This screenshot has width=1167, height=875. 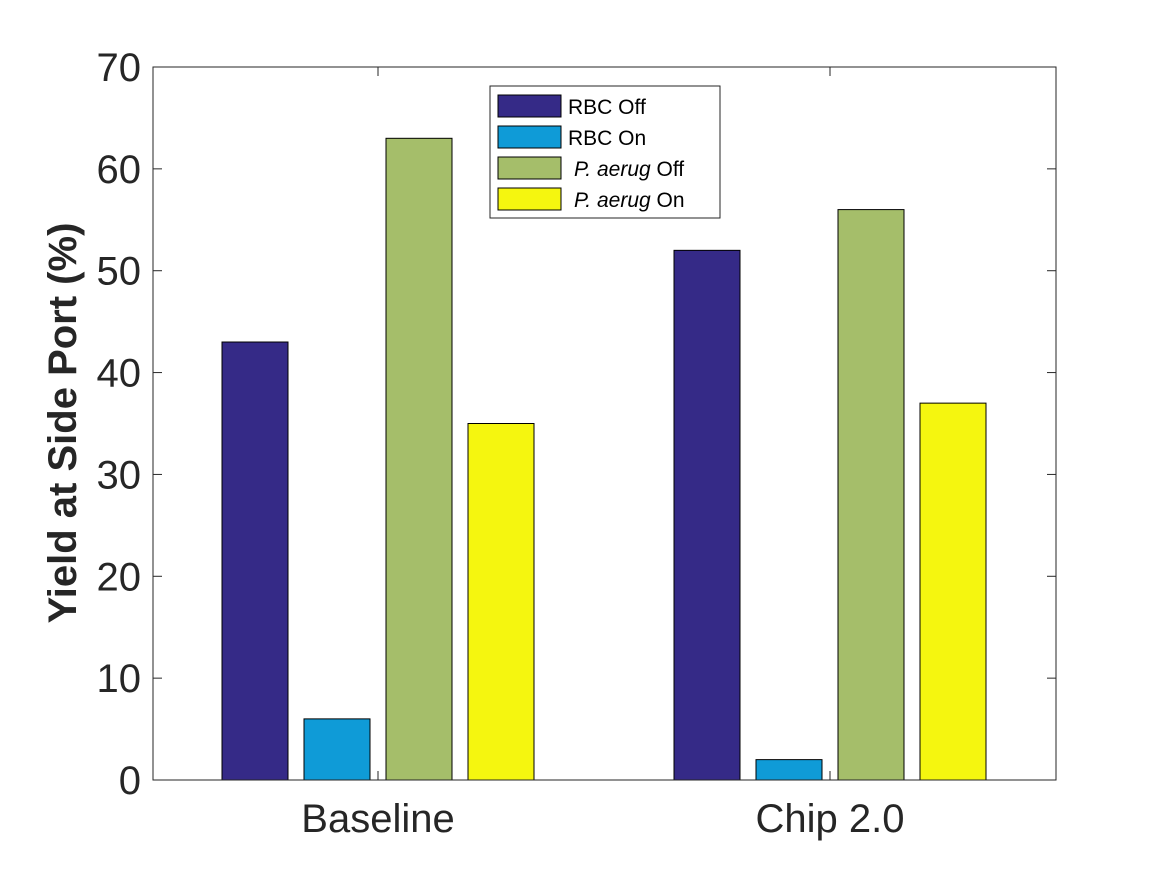 I want to click on y-tick-label: 60, so click(x=119, y=170).